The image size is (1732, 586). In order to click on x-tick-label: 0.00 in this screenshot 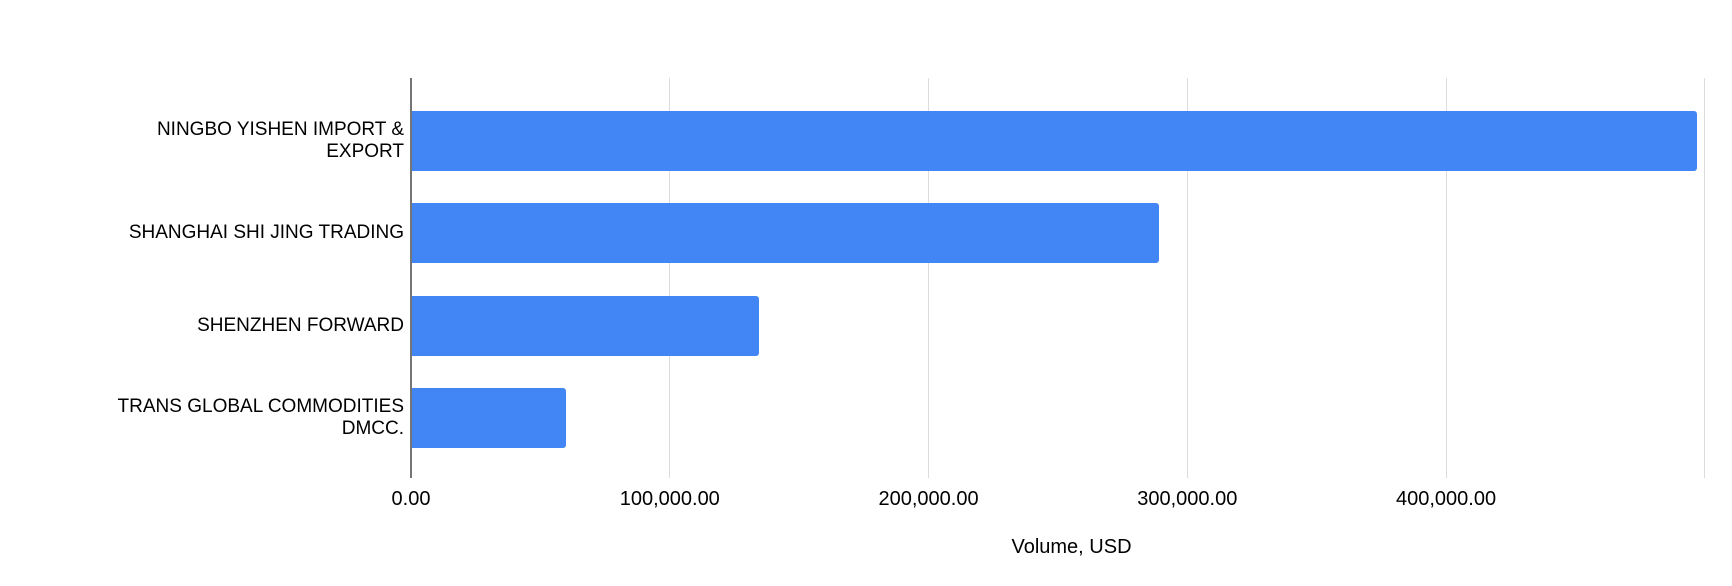, I will do `click(411, 499)`.